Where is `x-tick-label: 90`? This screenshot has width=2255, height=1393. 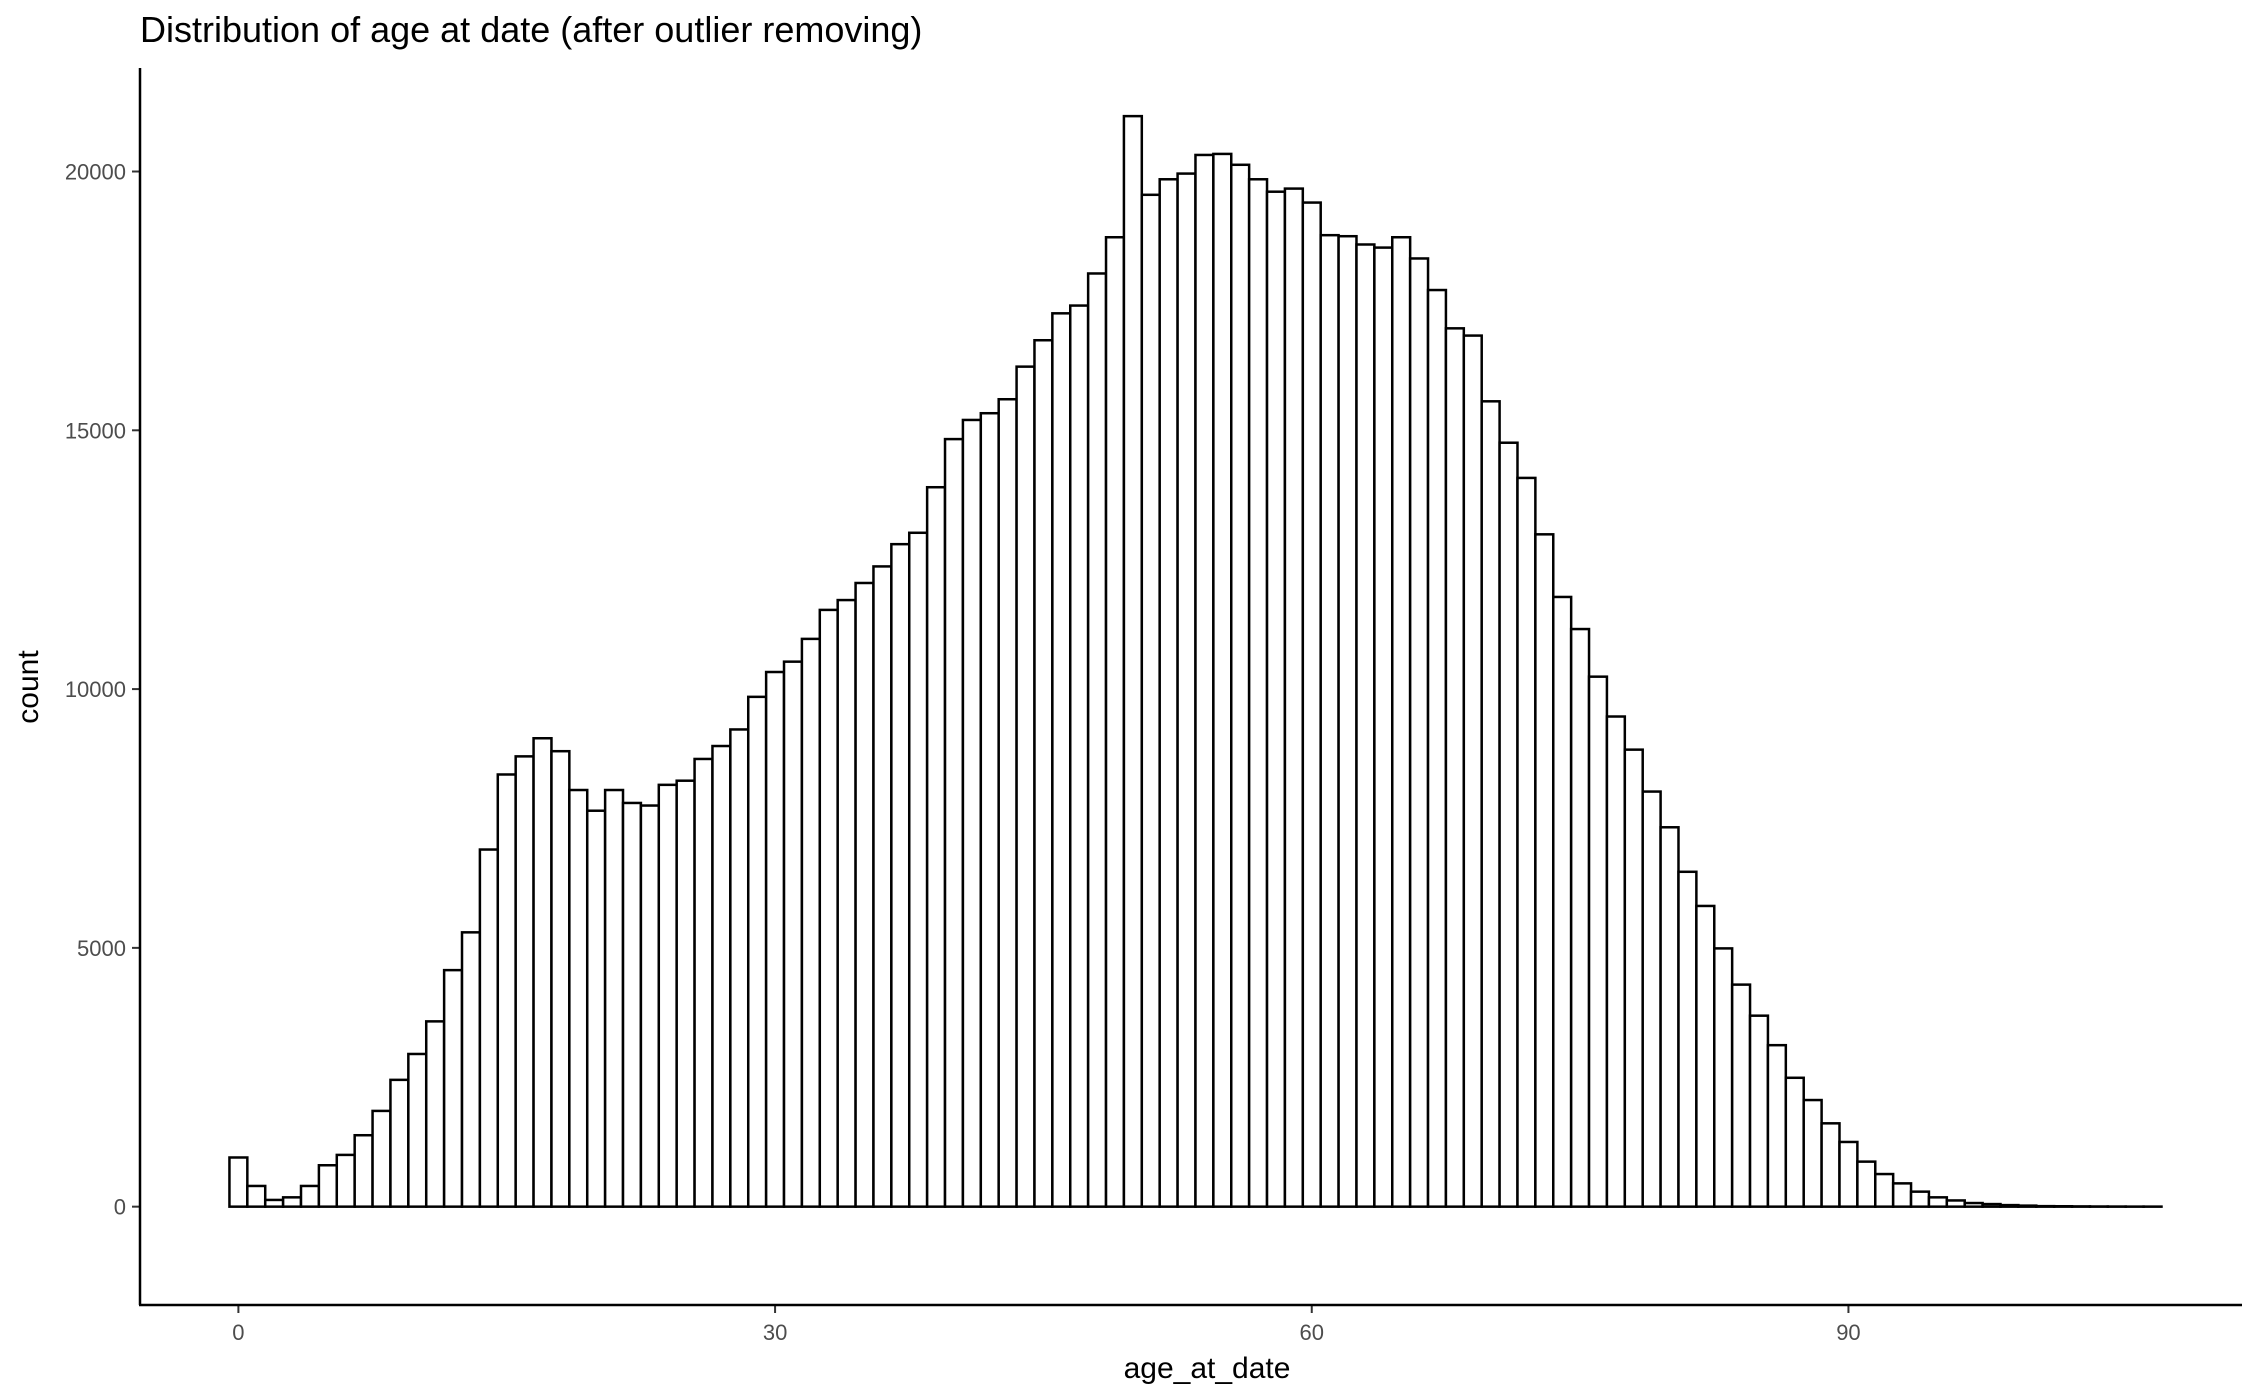 x-tick-label: 90 is located at coordinates (1848, 1332).